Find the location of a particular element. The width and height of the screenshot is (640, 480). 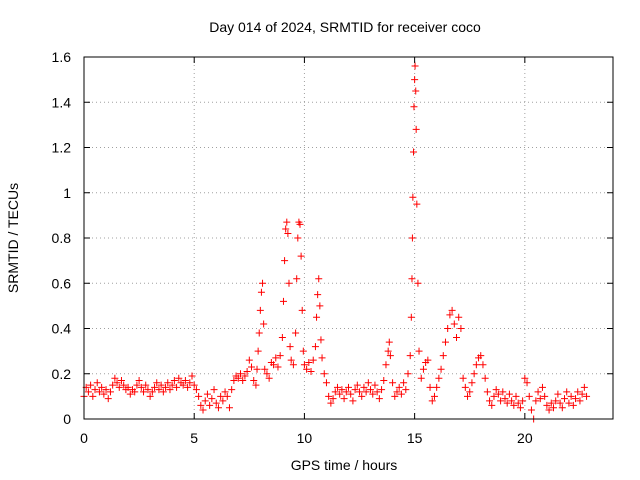

x-tick-label: 10 is located at coordinates (305, 438).